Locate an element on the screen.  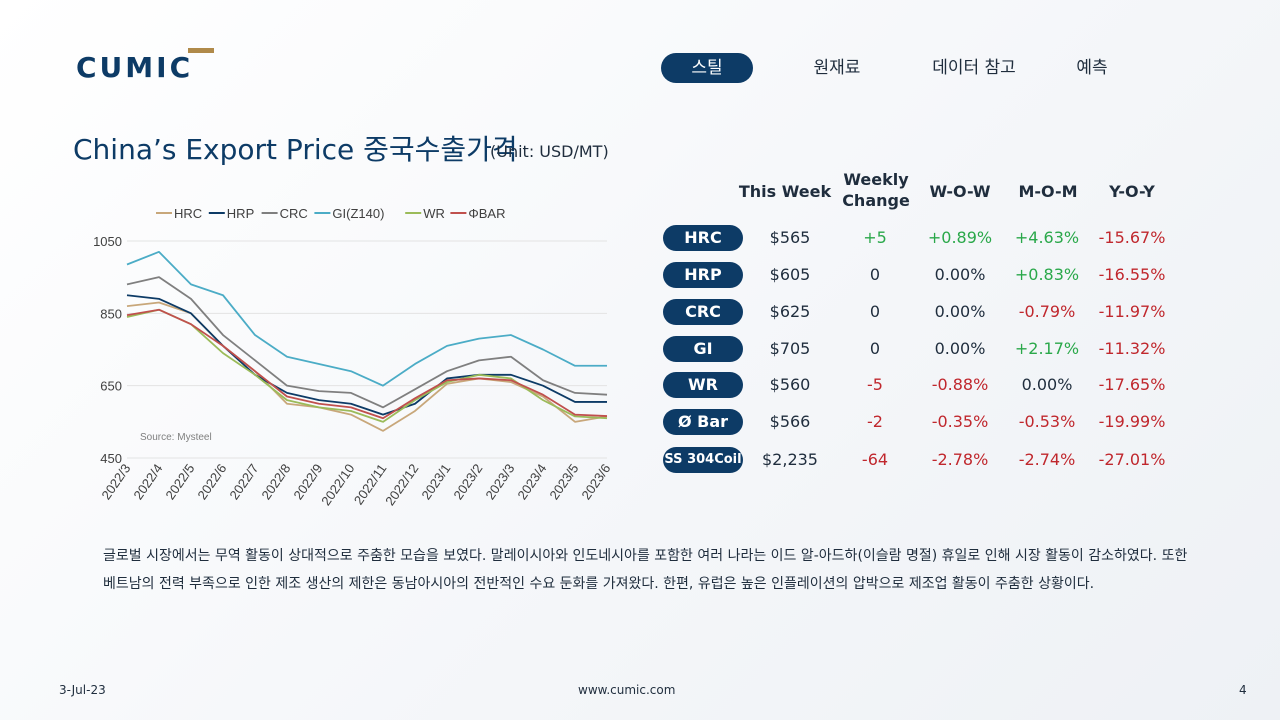
cell-price: $605 is located at coordinates (790, 274).